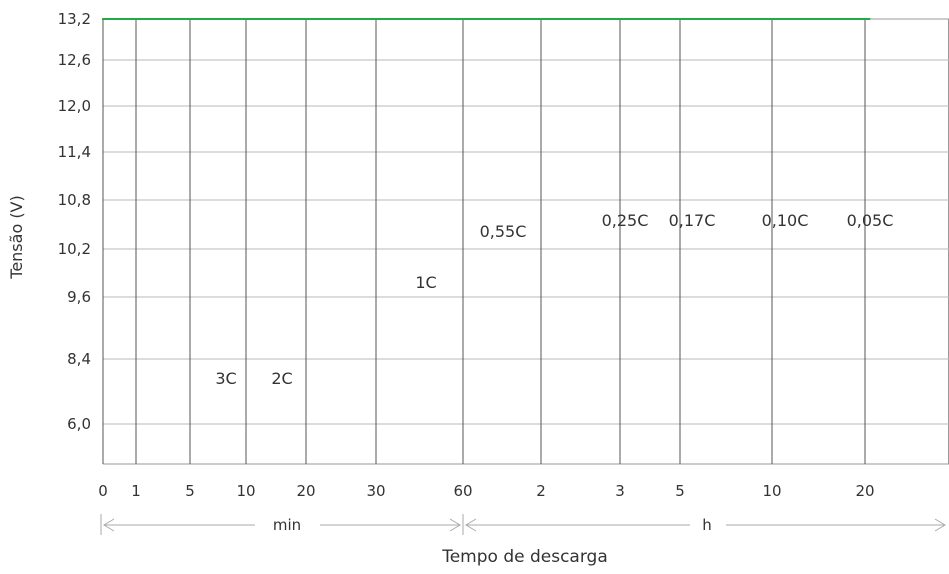 The width and height of the screenshot is (949, 574). Describe the element at coordinates (541, 491) in the screenshot. I see `x-tick-label: 2` at that location.